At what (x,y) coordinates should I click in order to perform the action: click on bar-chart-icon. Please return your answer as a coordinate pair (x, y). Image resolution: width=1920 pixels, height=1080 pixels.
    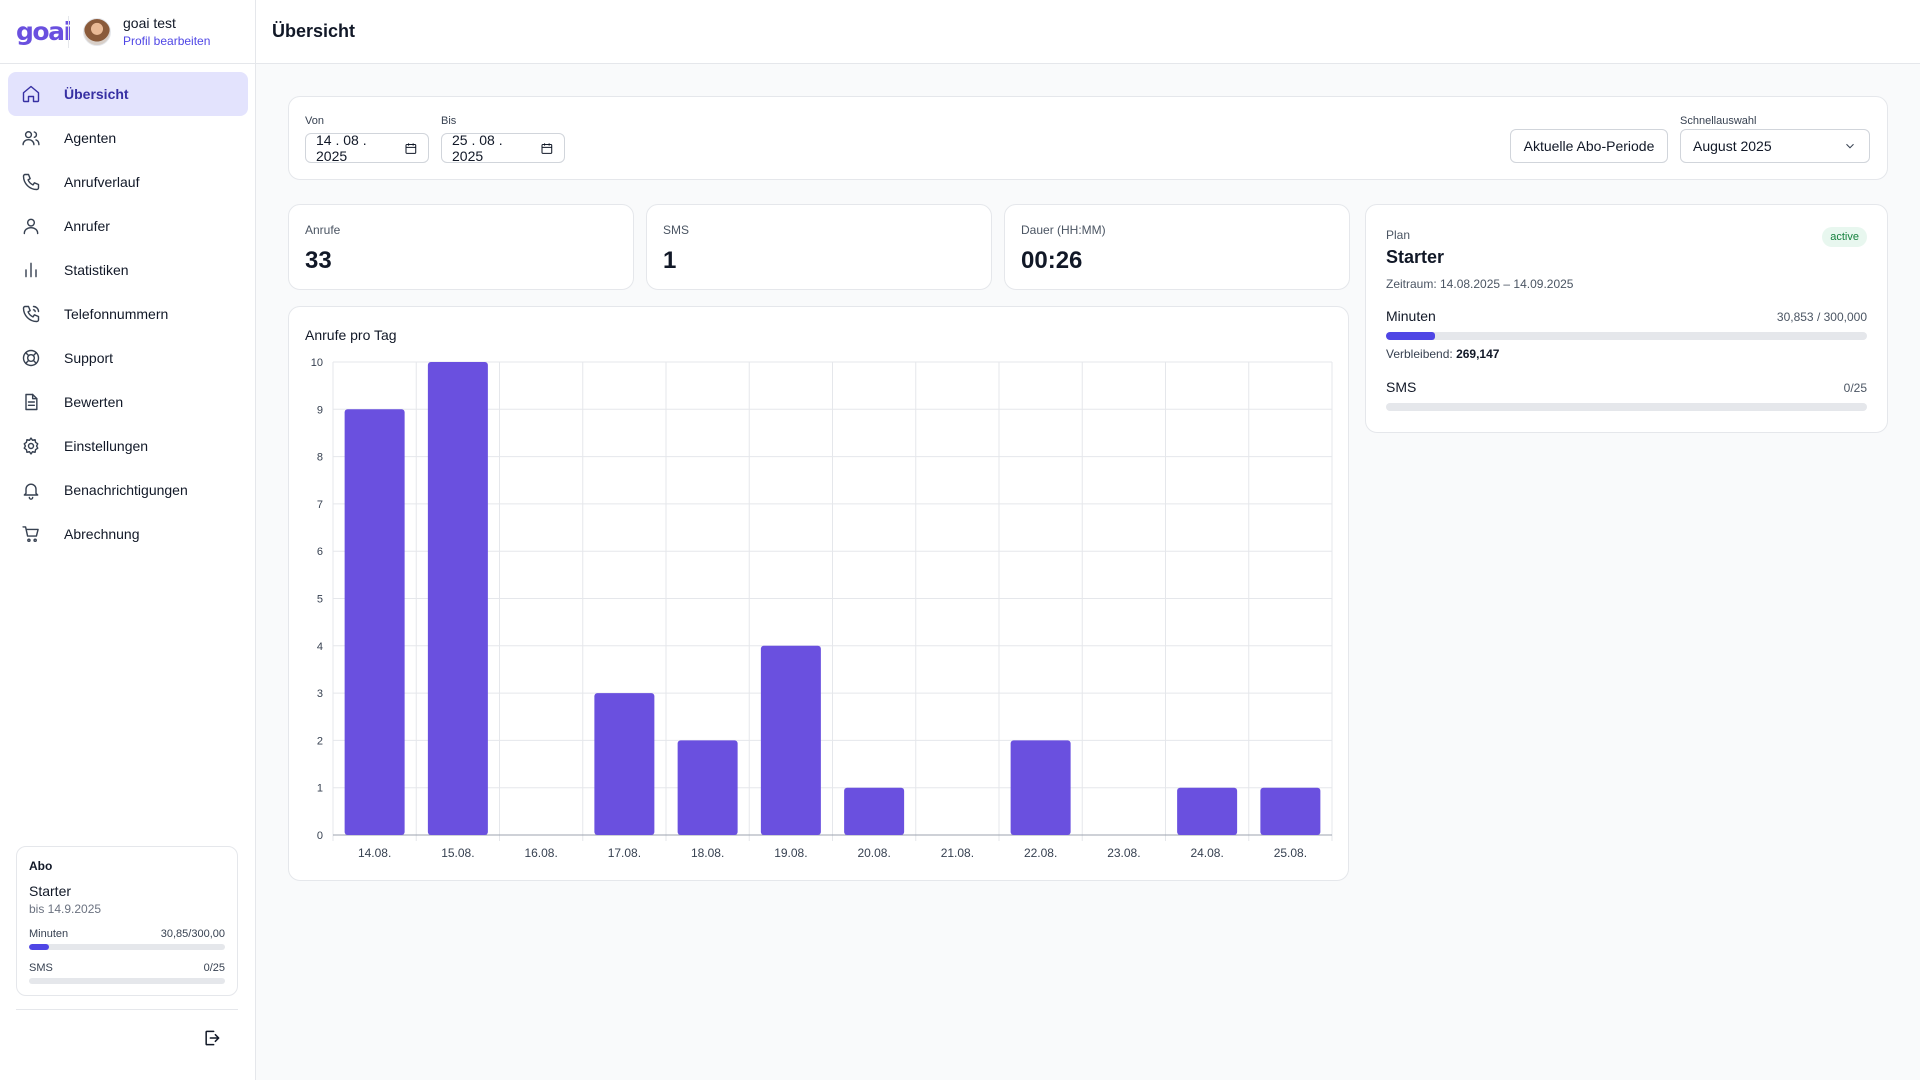
    Looking at the image, I should click on (31, 270).